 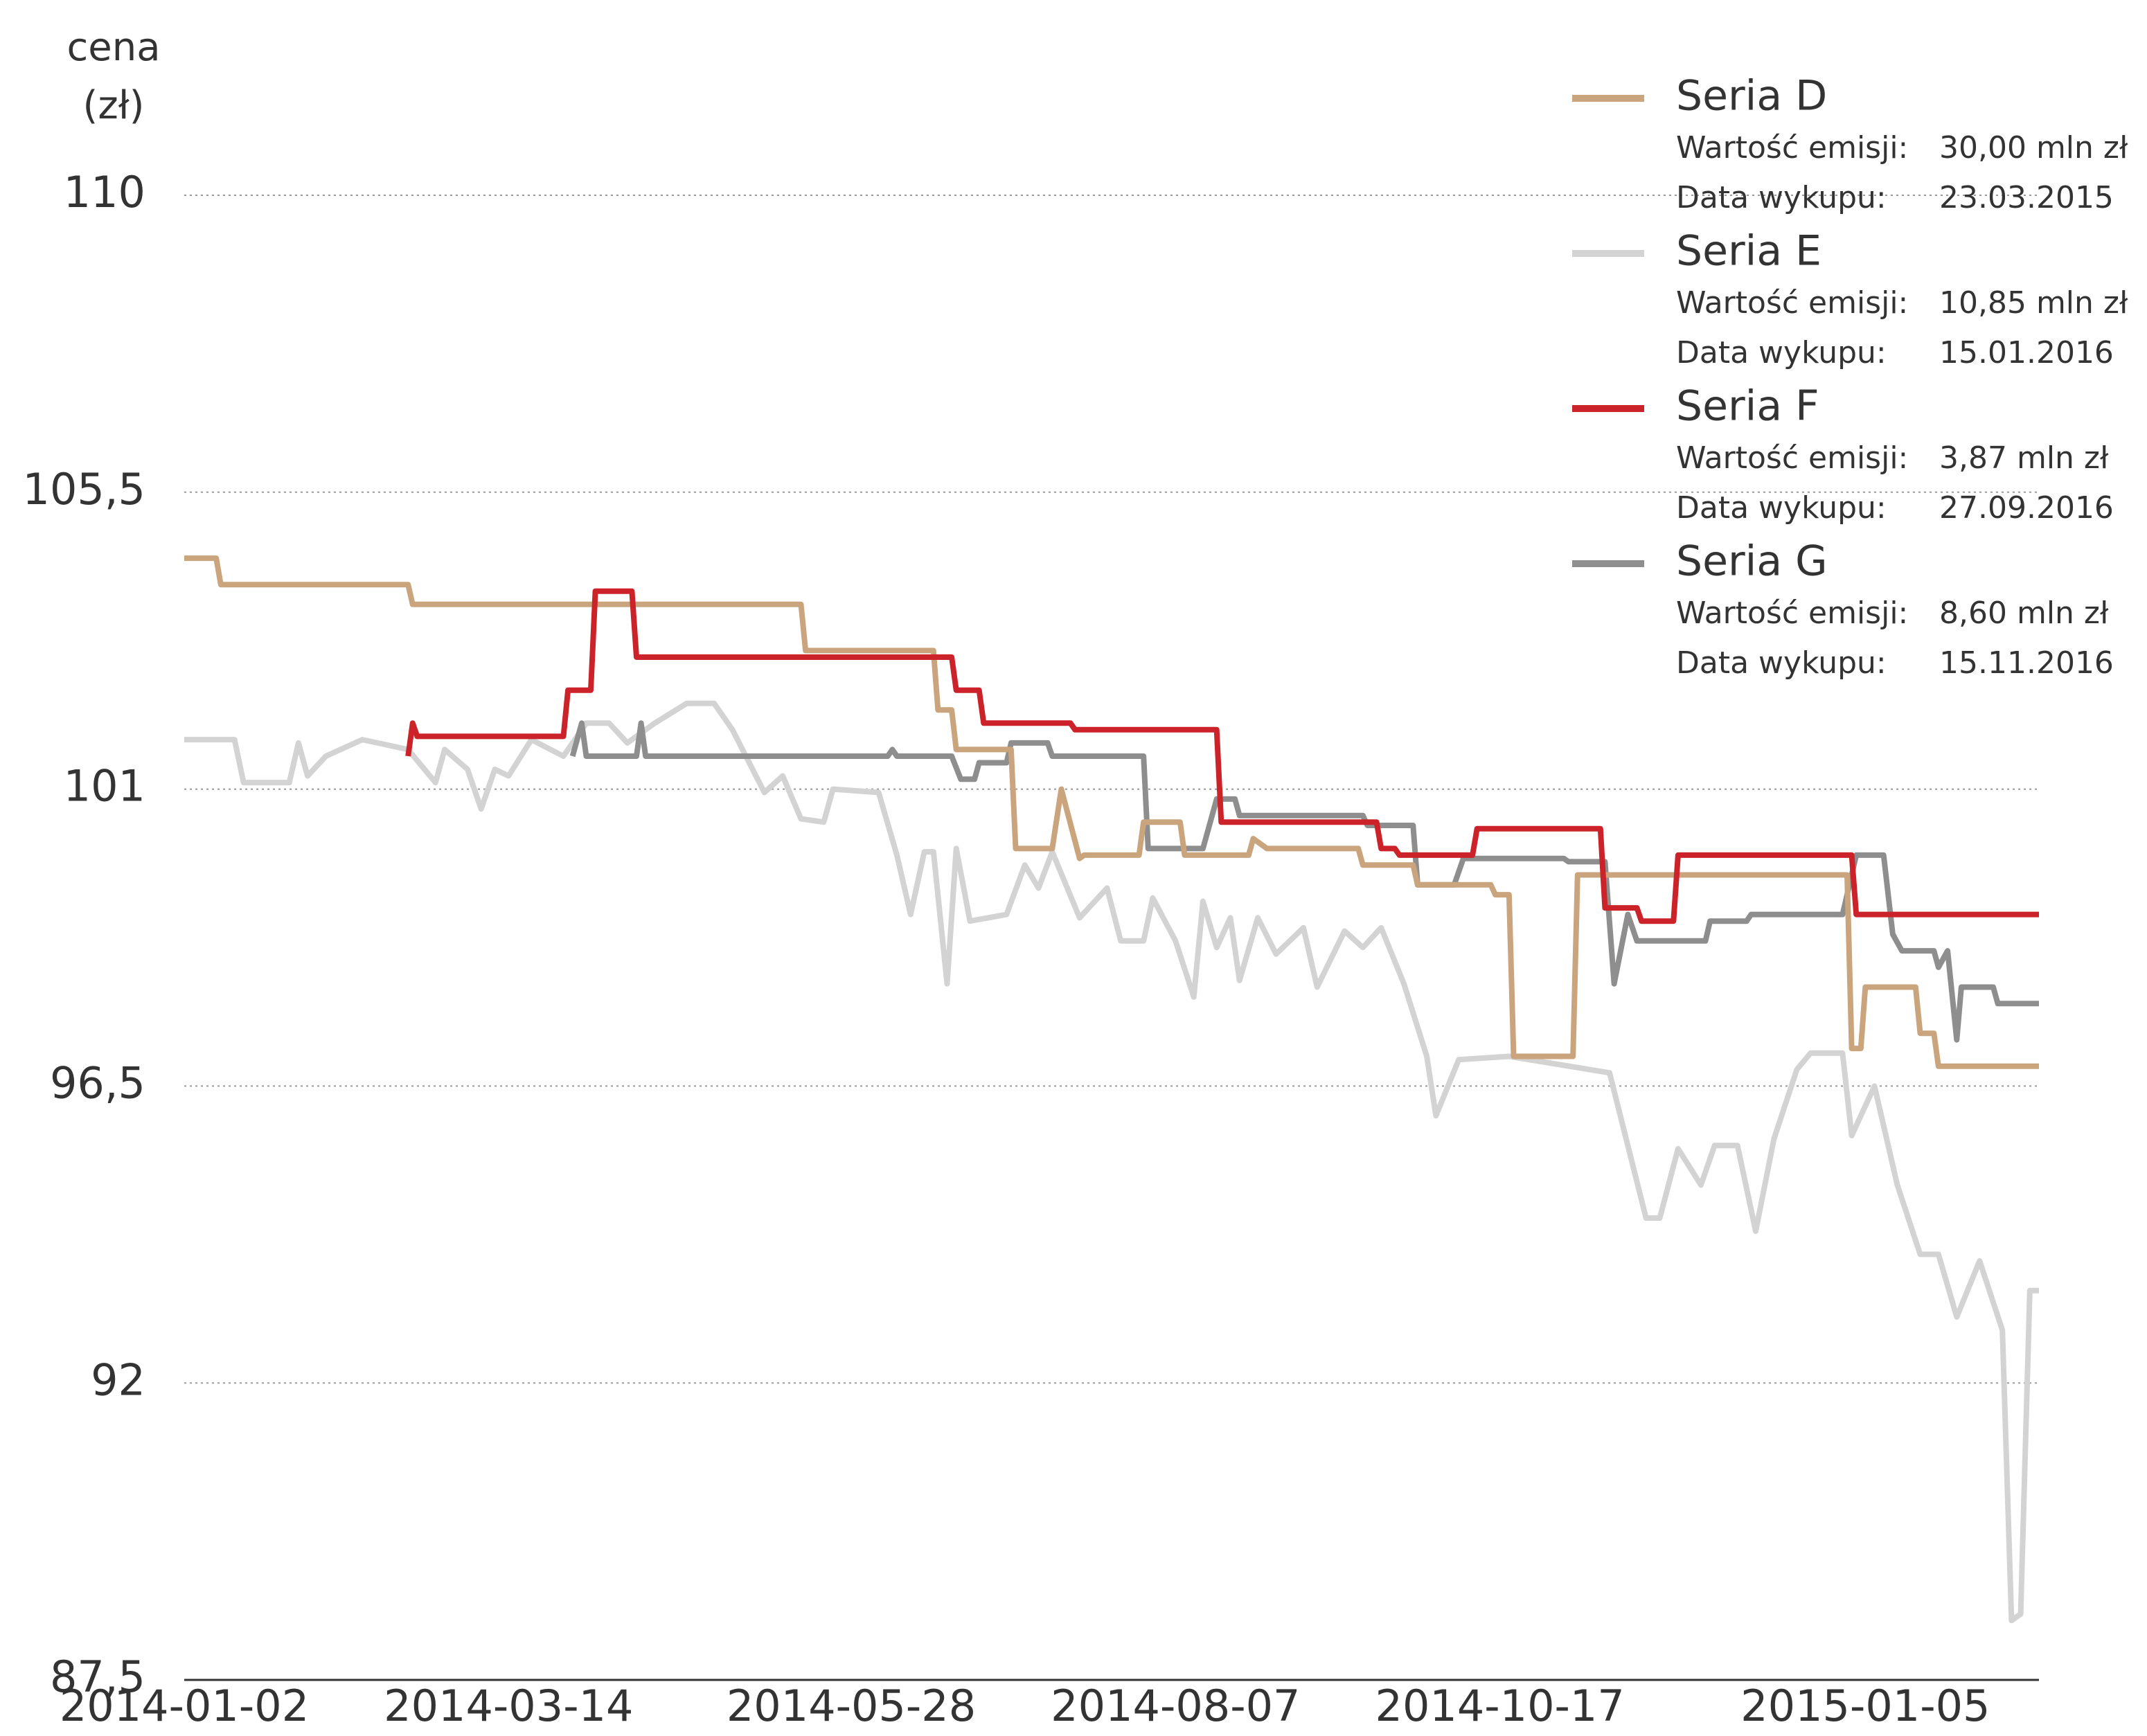 I want to click on legend-label: Seria E, so click(x=1748, y=251).